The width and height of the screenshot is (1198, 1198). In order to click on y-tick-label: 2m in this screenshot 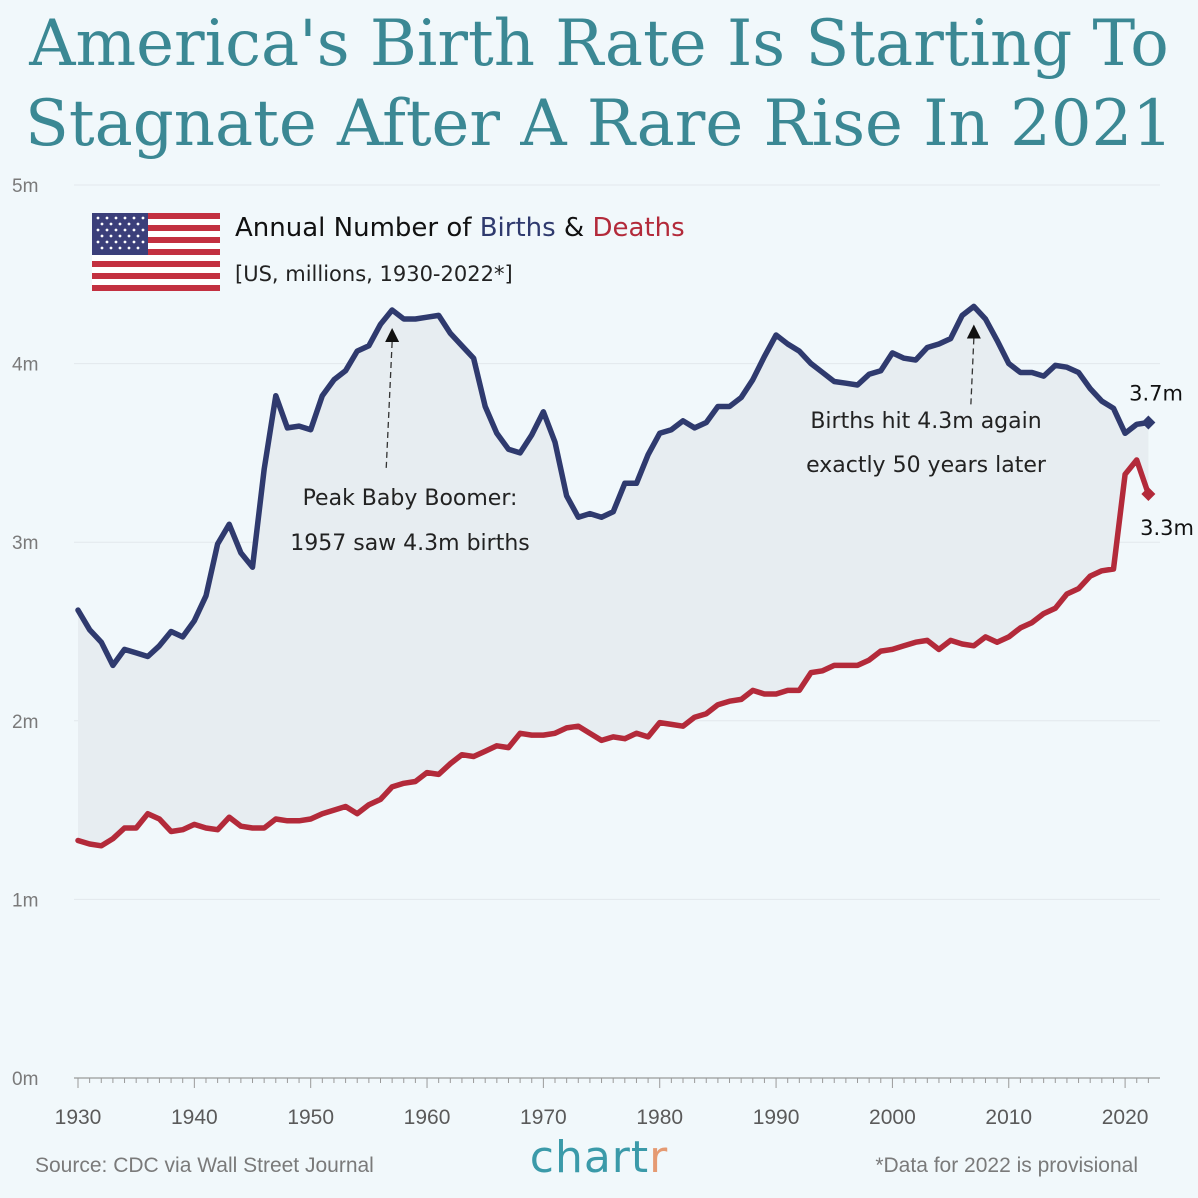, I will do `click(25, 722)`.